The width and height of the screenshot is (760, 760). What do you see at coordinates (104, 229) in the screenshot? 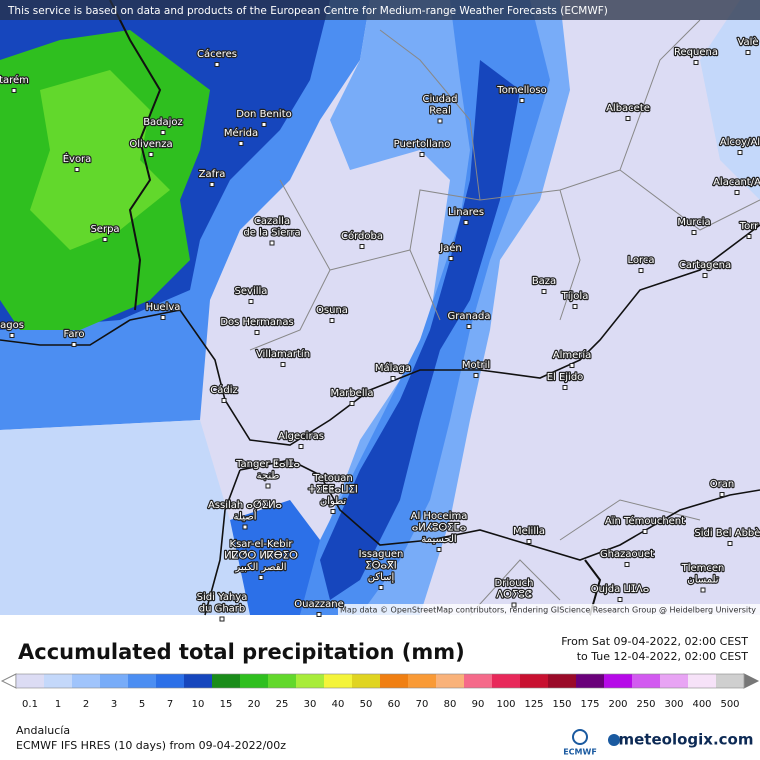
I see `city-label: Serpa` at bounding box center [104, 229].